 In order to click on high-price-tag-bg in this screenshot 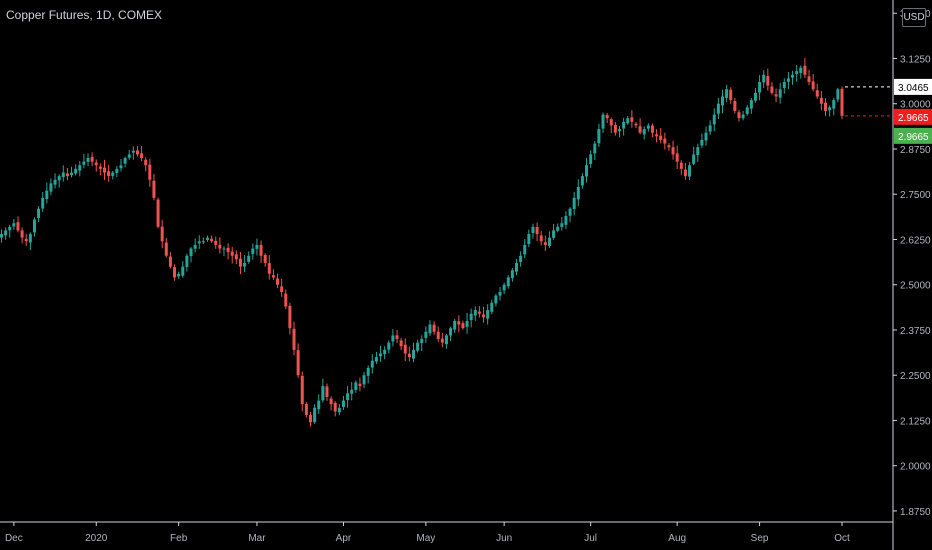, I will do `click(913, 86)`.